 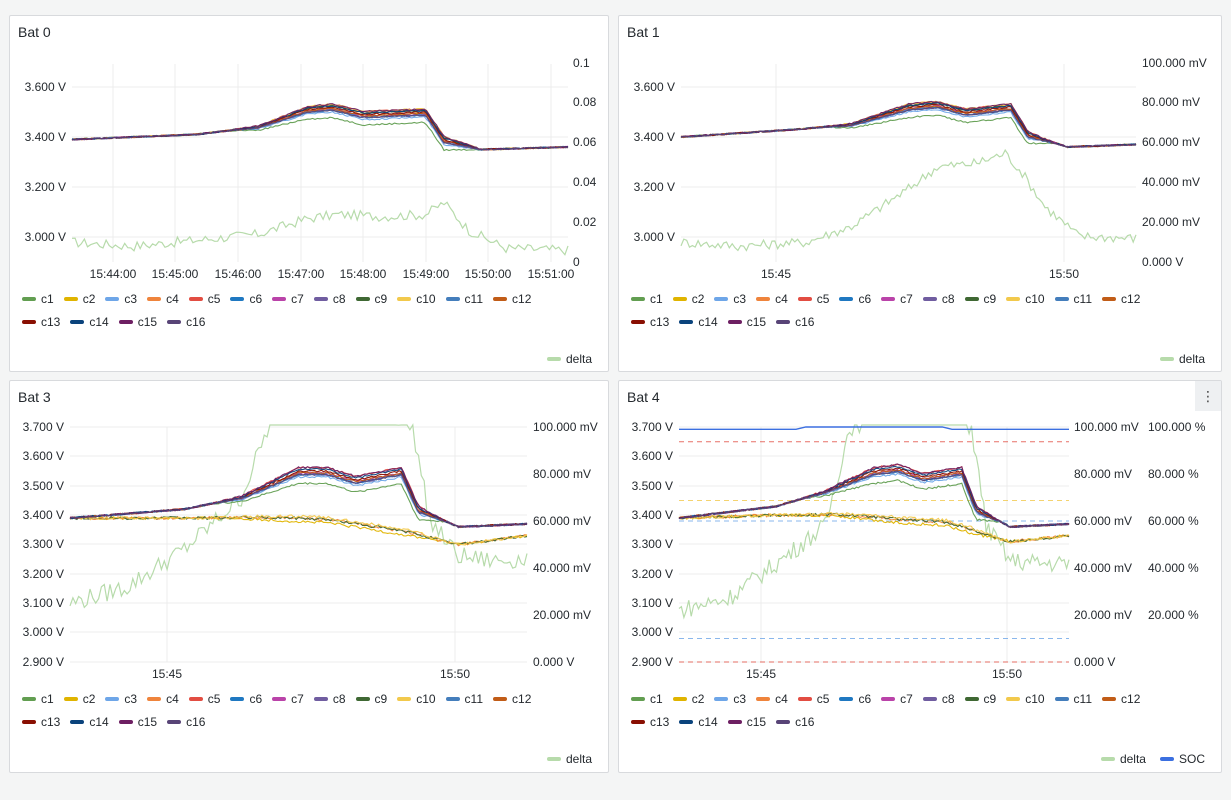 What do you see at coordinates (581, 63) in the screenshot?
I see `y-right-tick-label: 0.1` at bounding box center [581, 63].